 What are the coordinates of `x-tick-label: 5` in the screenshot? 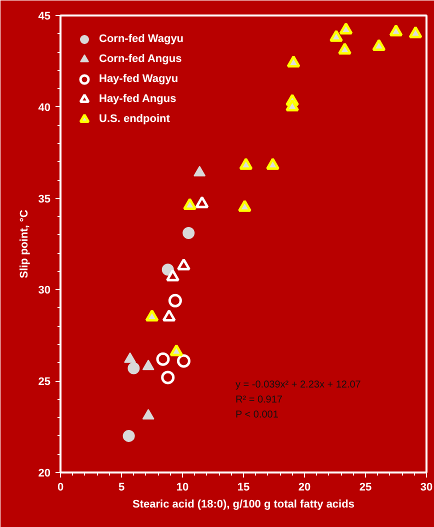 It's located at (121, 488).